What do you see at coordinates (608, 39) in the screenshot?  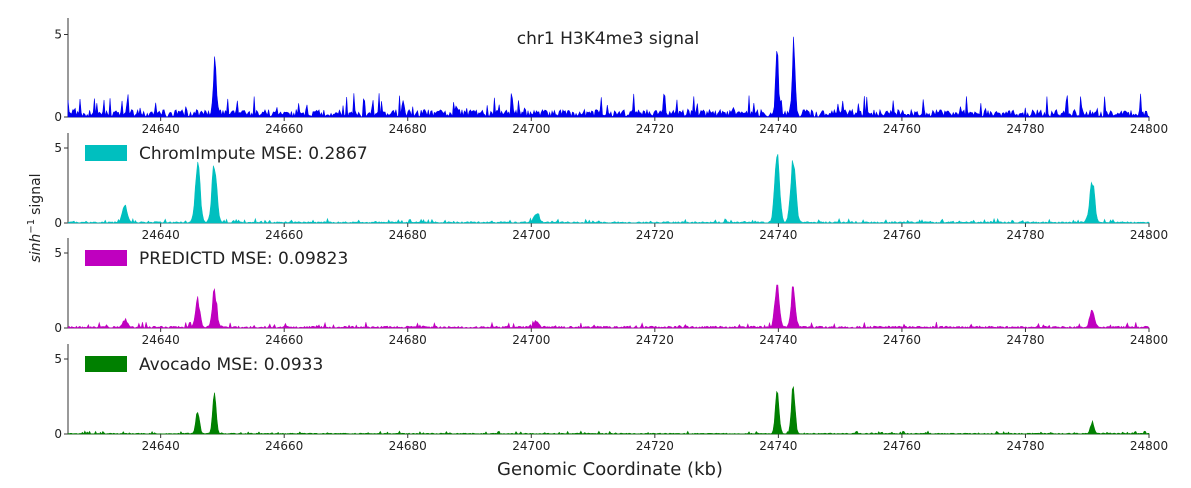 I see `chart-title: chr1 H3K4me3 signal` at bounding box center [608, 39].